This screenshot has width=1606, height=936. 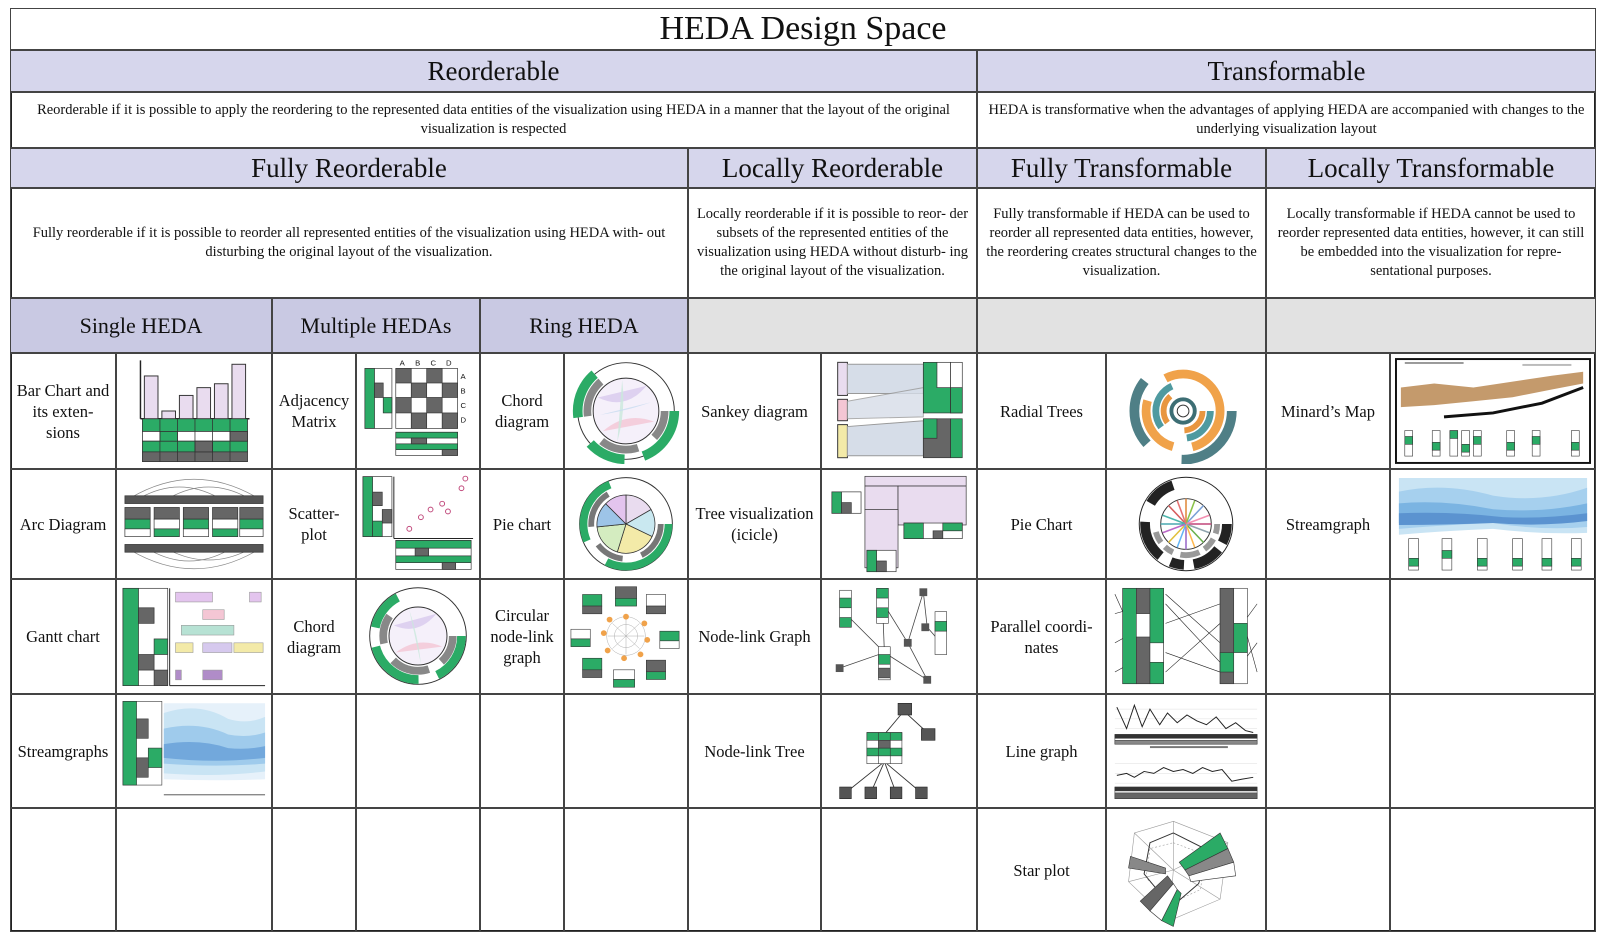 What do you see at coordinates (832, 325) in the screenshot?
I see `locally-reorderable-subheader` at bounding box center [832, 325].